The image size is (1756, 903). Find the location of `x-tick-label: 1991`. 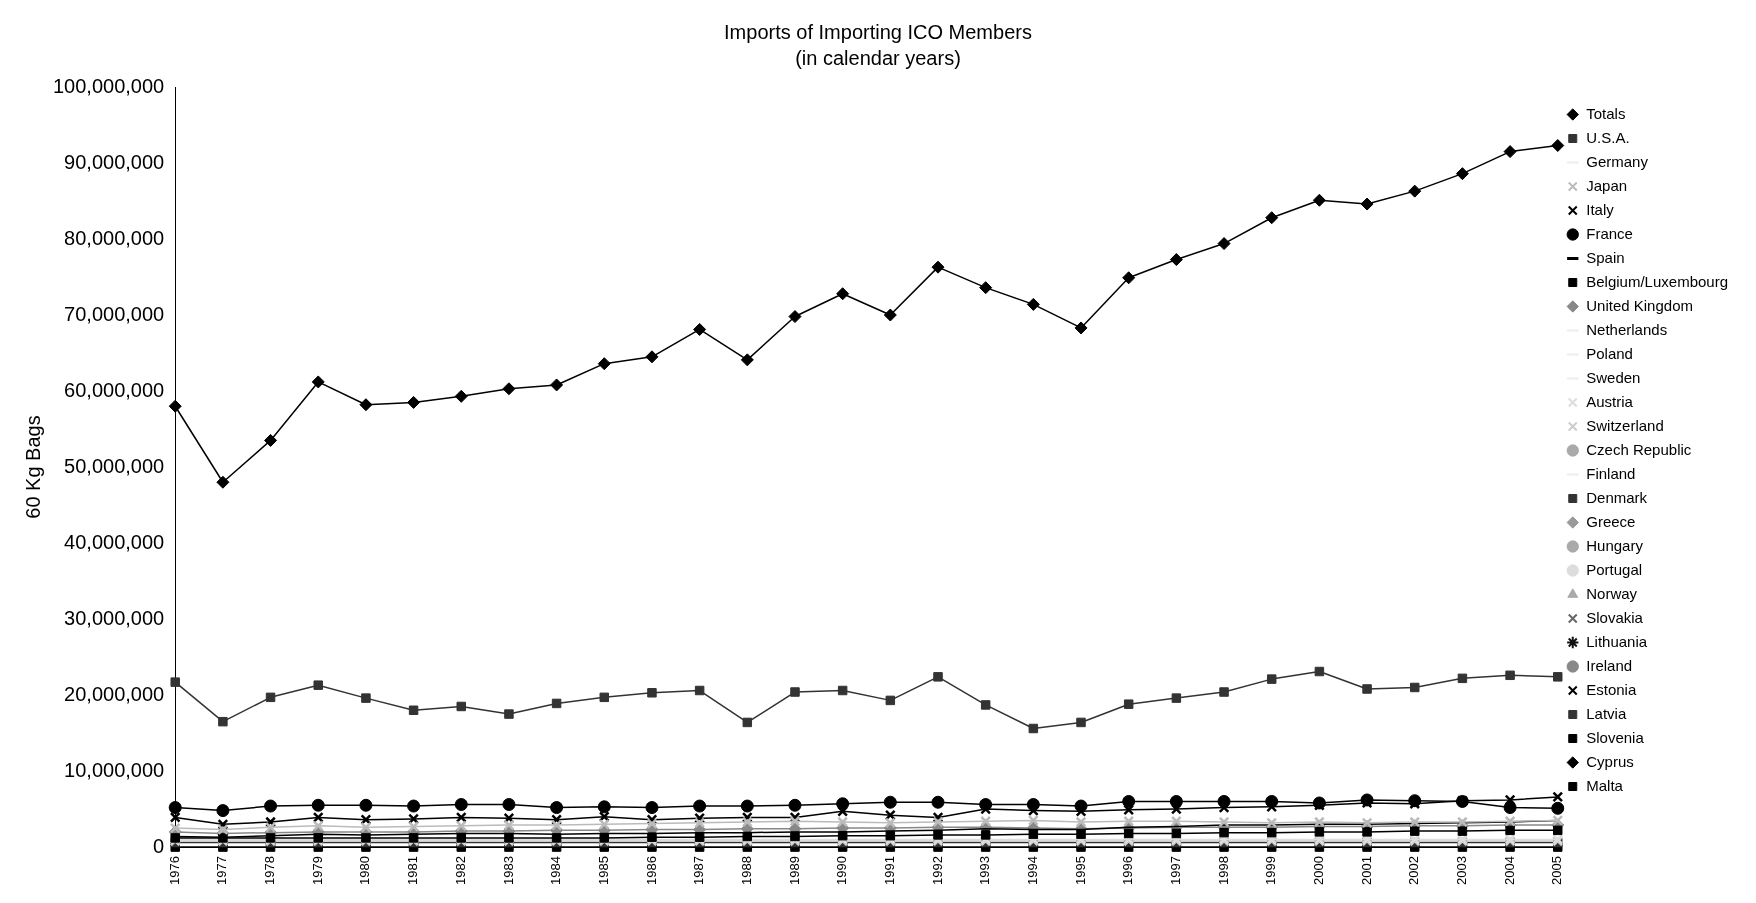

x-tick-label: 1991 is located at coordinates (889, 870).